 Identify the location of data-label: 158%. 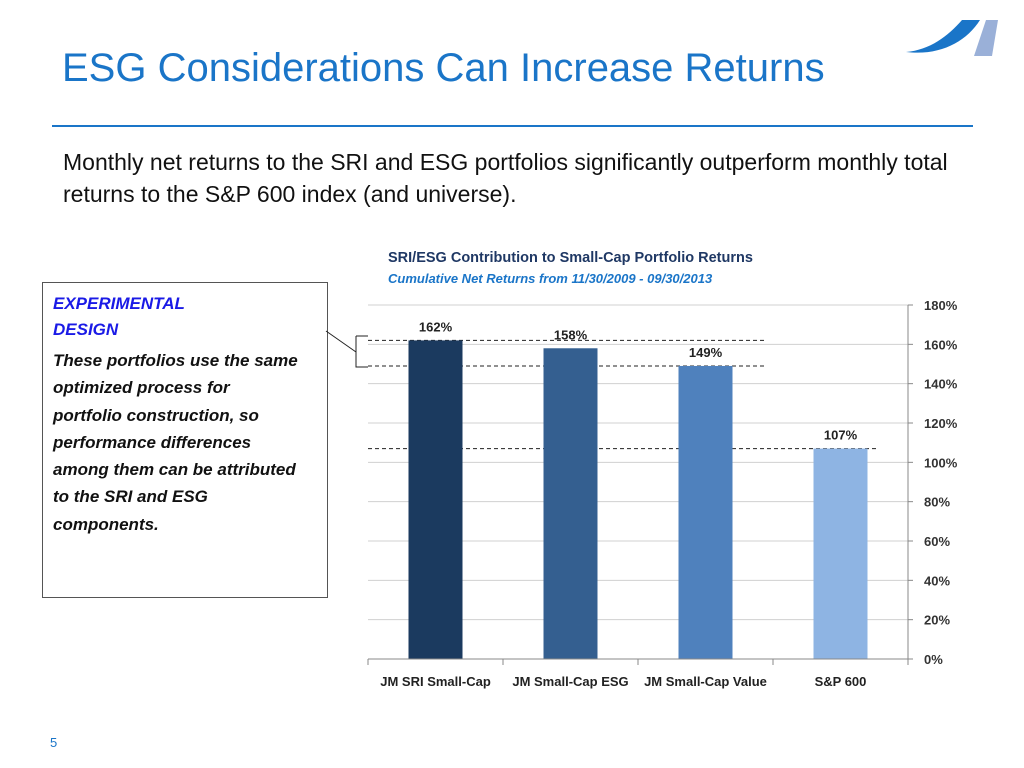
(571, 334).